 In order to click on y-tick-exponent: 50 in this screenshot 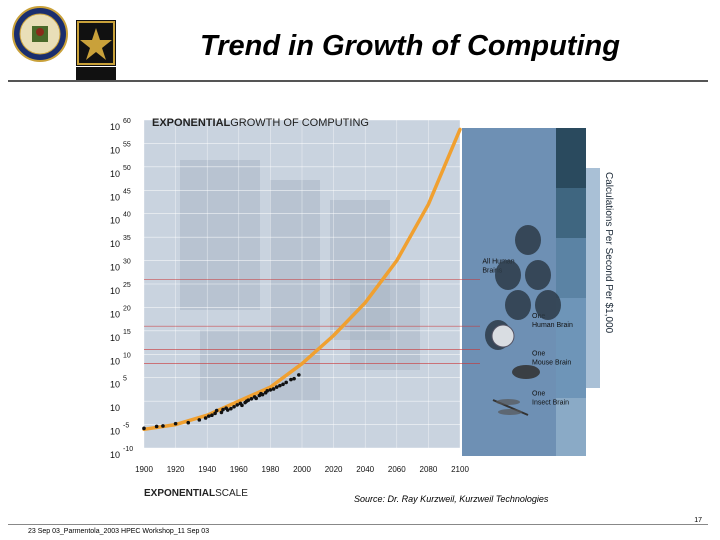, I will do `click(127, 168)`.